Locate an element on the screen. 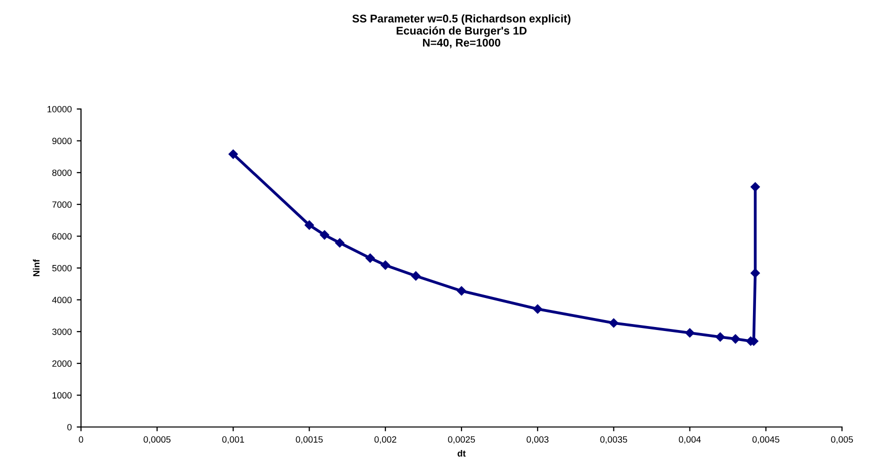  x-tick-label: 0,004 is located at coordinates (689, 440).